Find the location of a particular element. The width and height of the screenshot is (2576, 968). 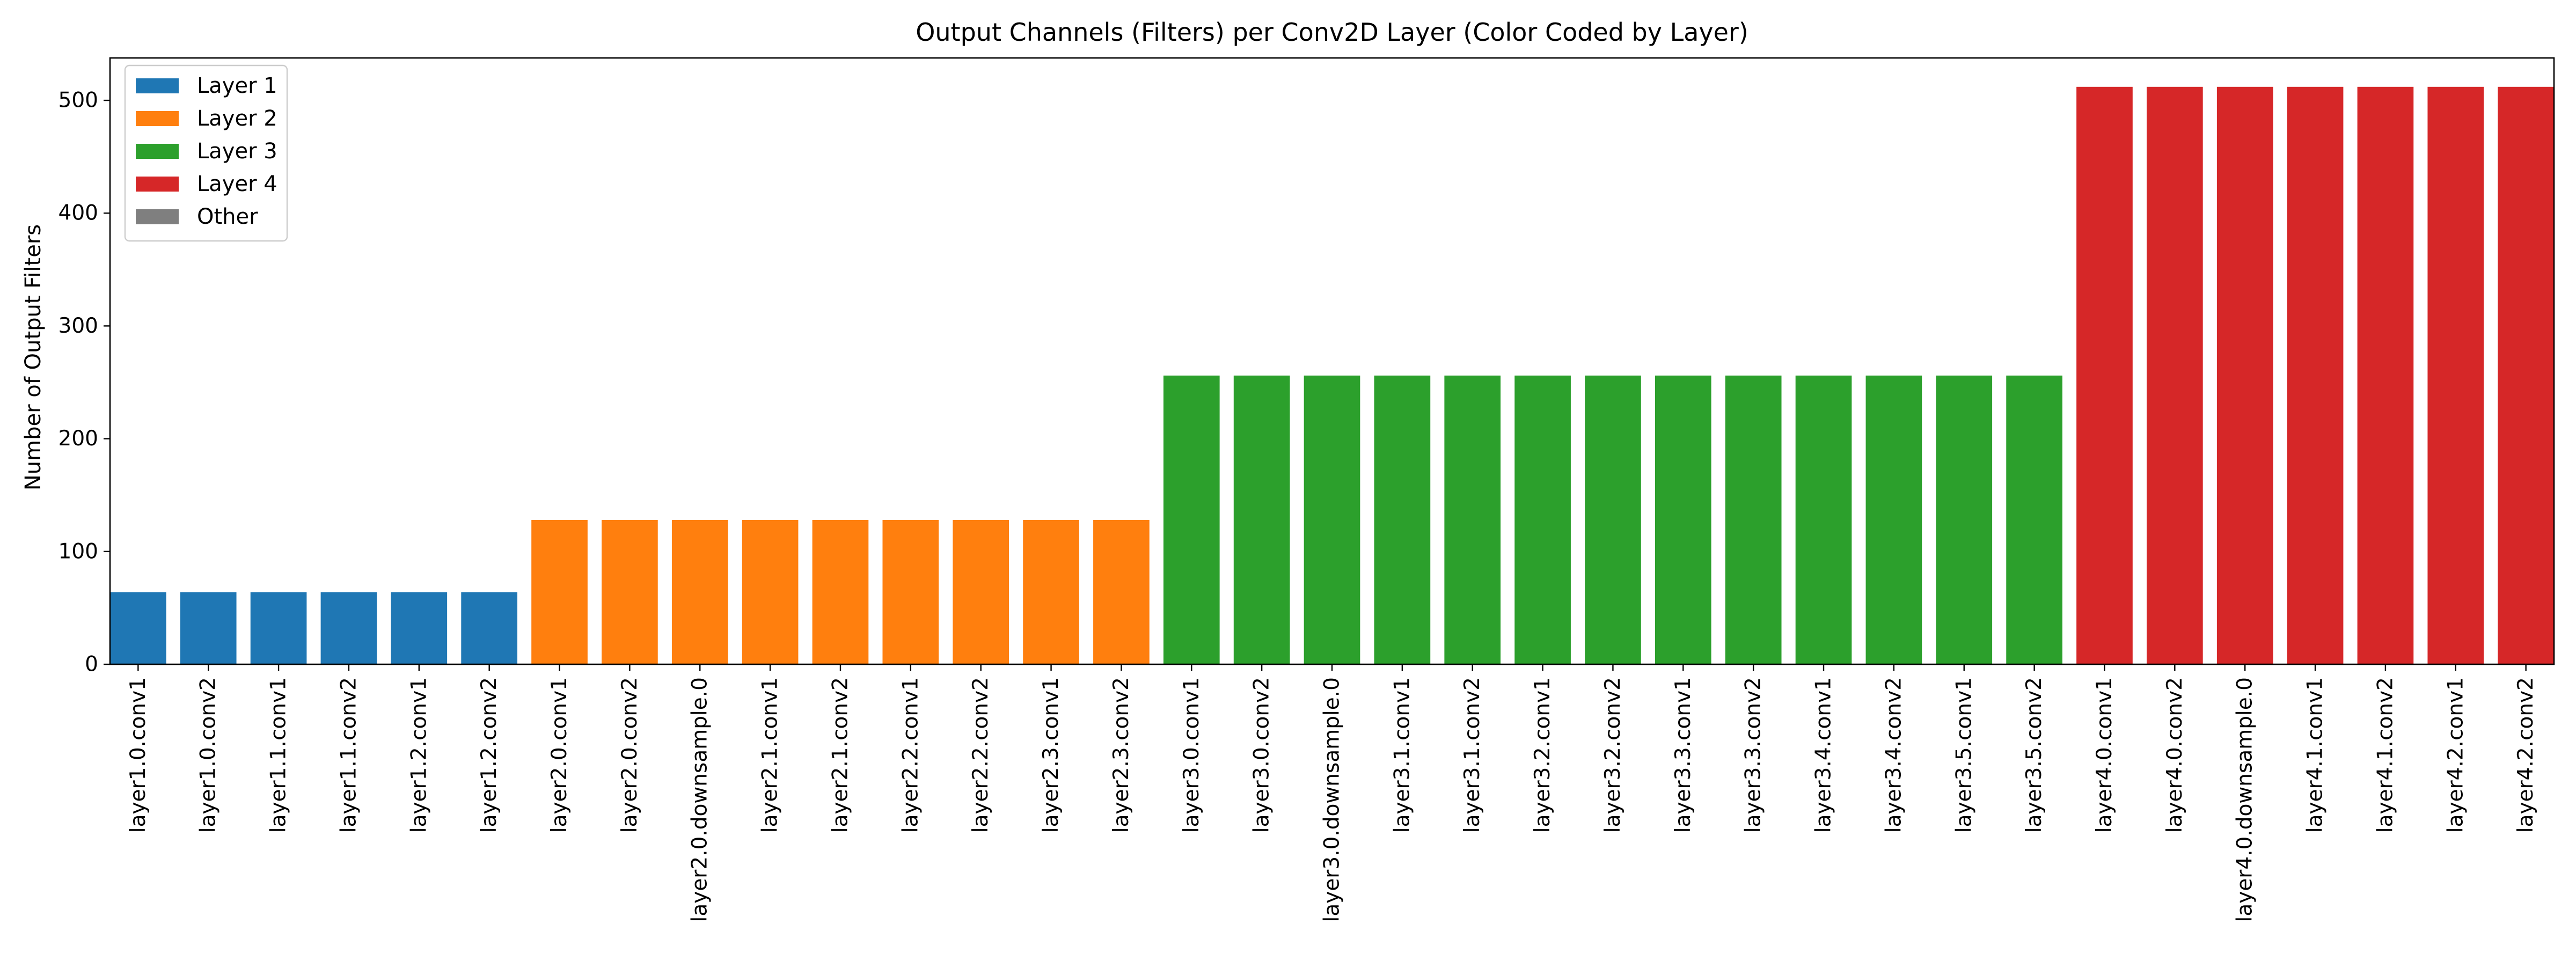

x-tick-label: layer2.2.conv2 is located at coordinates (981, 755).